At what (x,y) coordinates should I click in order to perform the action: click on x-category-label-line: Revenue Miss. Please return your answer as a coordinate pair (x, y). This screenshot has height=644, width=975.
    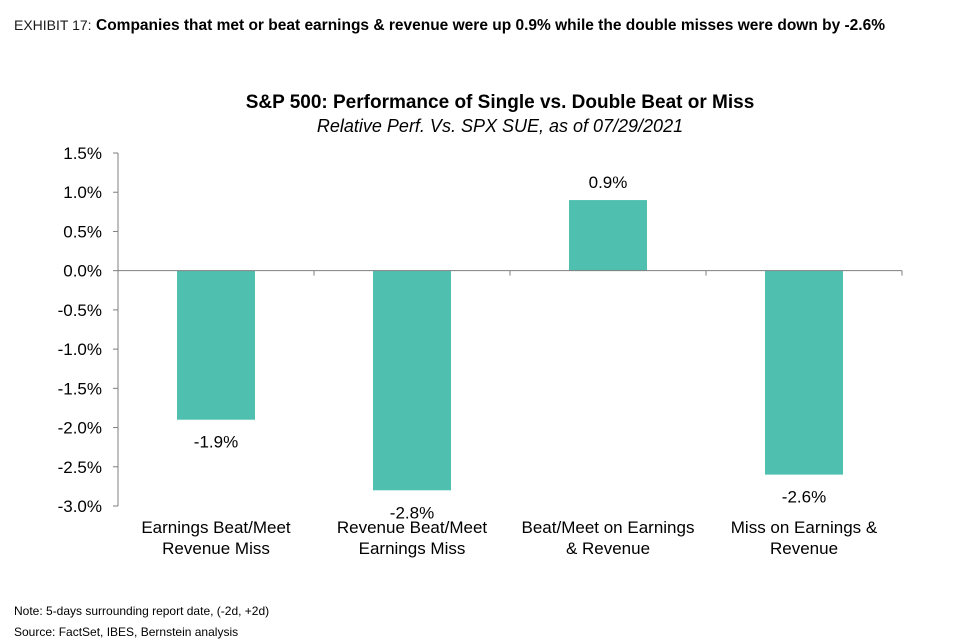
    Looking at the image, I should click on (216, 548).